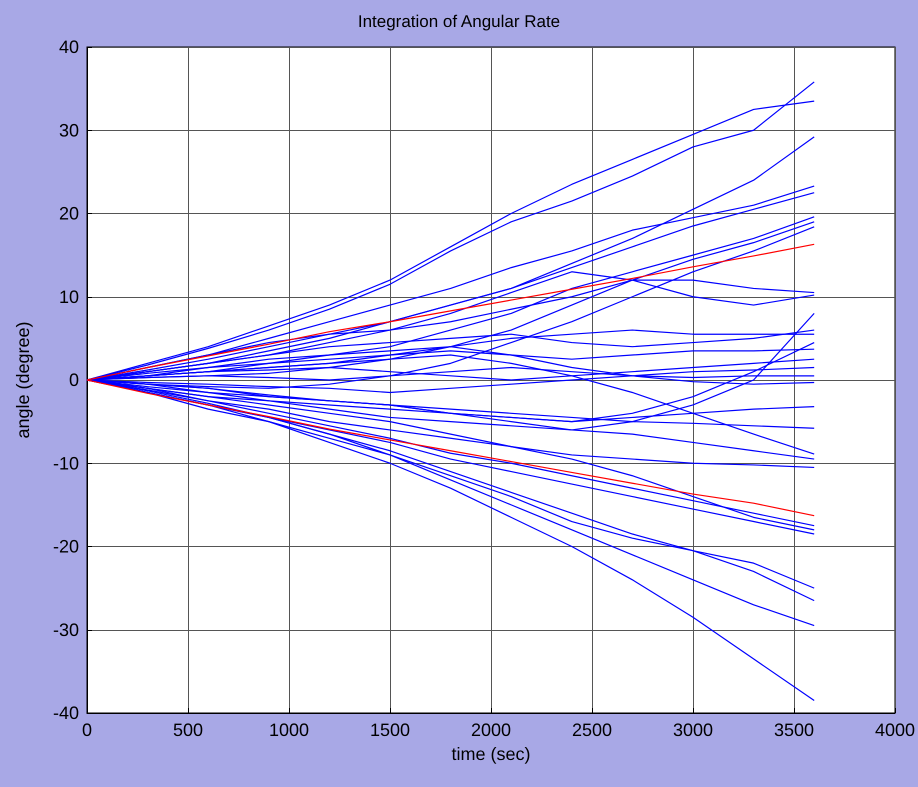 The image size is (918, 787). What do you see at coordinates (68, 47) in the screenshot?
I see `y-tick-label: 40` at bounding box center [68, 47].